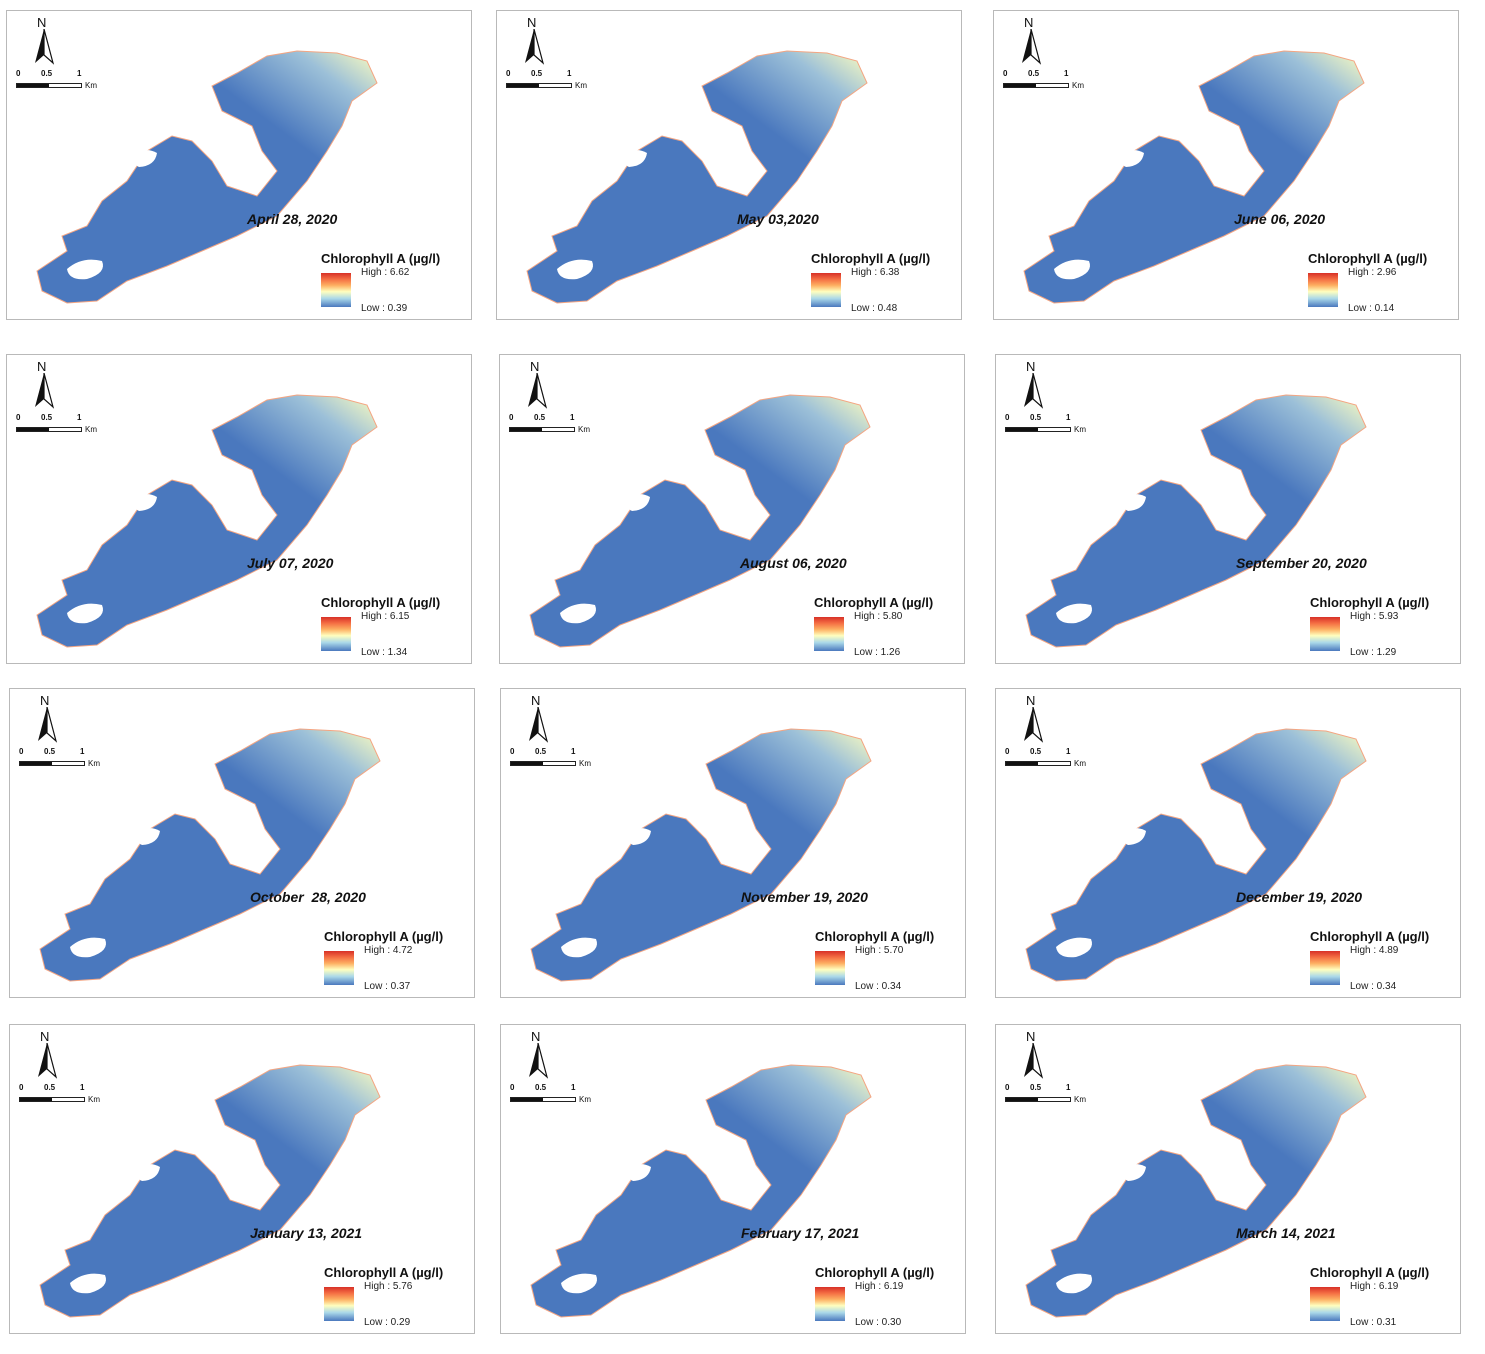 The height and width of the screenshot is (1354, 1485). Describe the element at coordinates (384, 652) in the screenshot. I see `legend-low: Low : 1.34` at that location.